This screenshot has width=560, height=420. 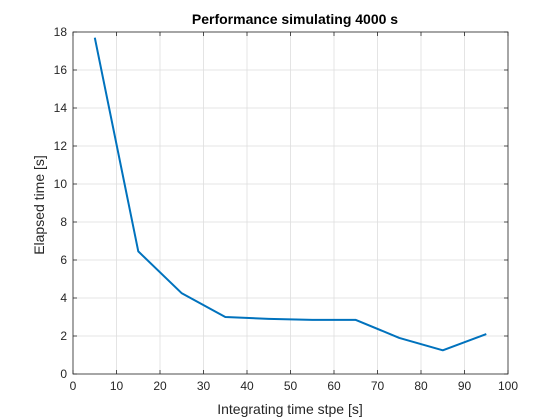 What do you see at coordinates (61, 146) in the screenshot?
I see `y-tick-label: 12` at bounding box center [61, 146].